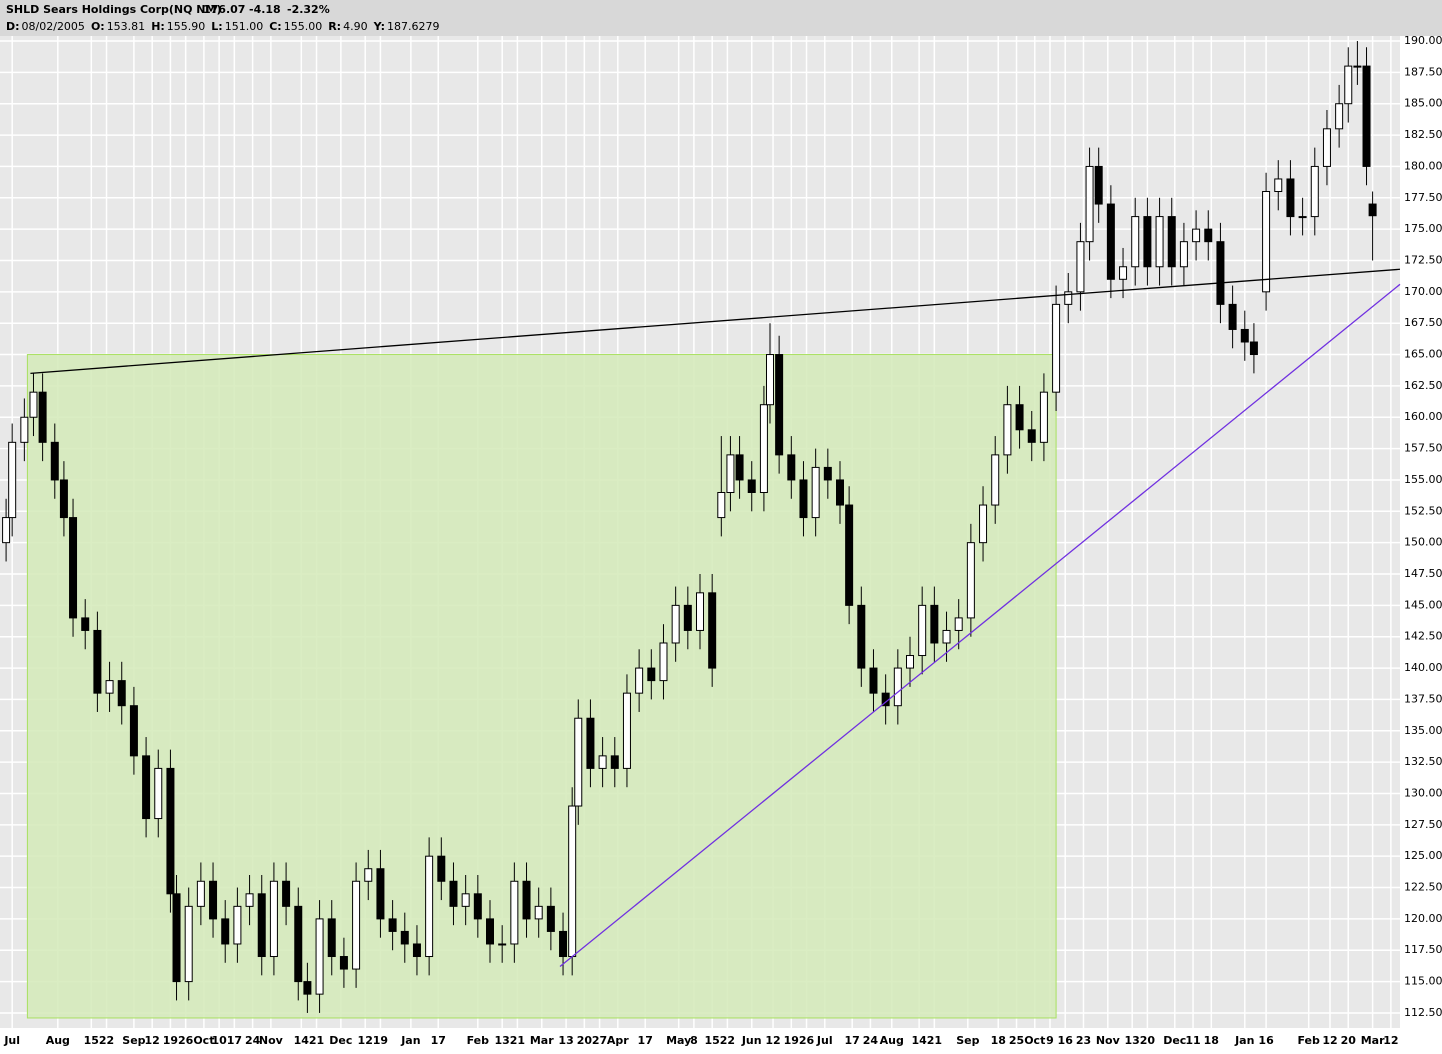 This screenshot has width=1442, height=1054. Describe the element at coordinates (244, 26) in the screenshot. I see `info-value: 151.00` at that location.